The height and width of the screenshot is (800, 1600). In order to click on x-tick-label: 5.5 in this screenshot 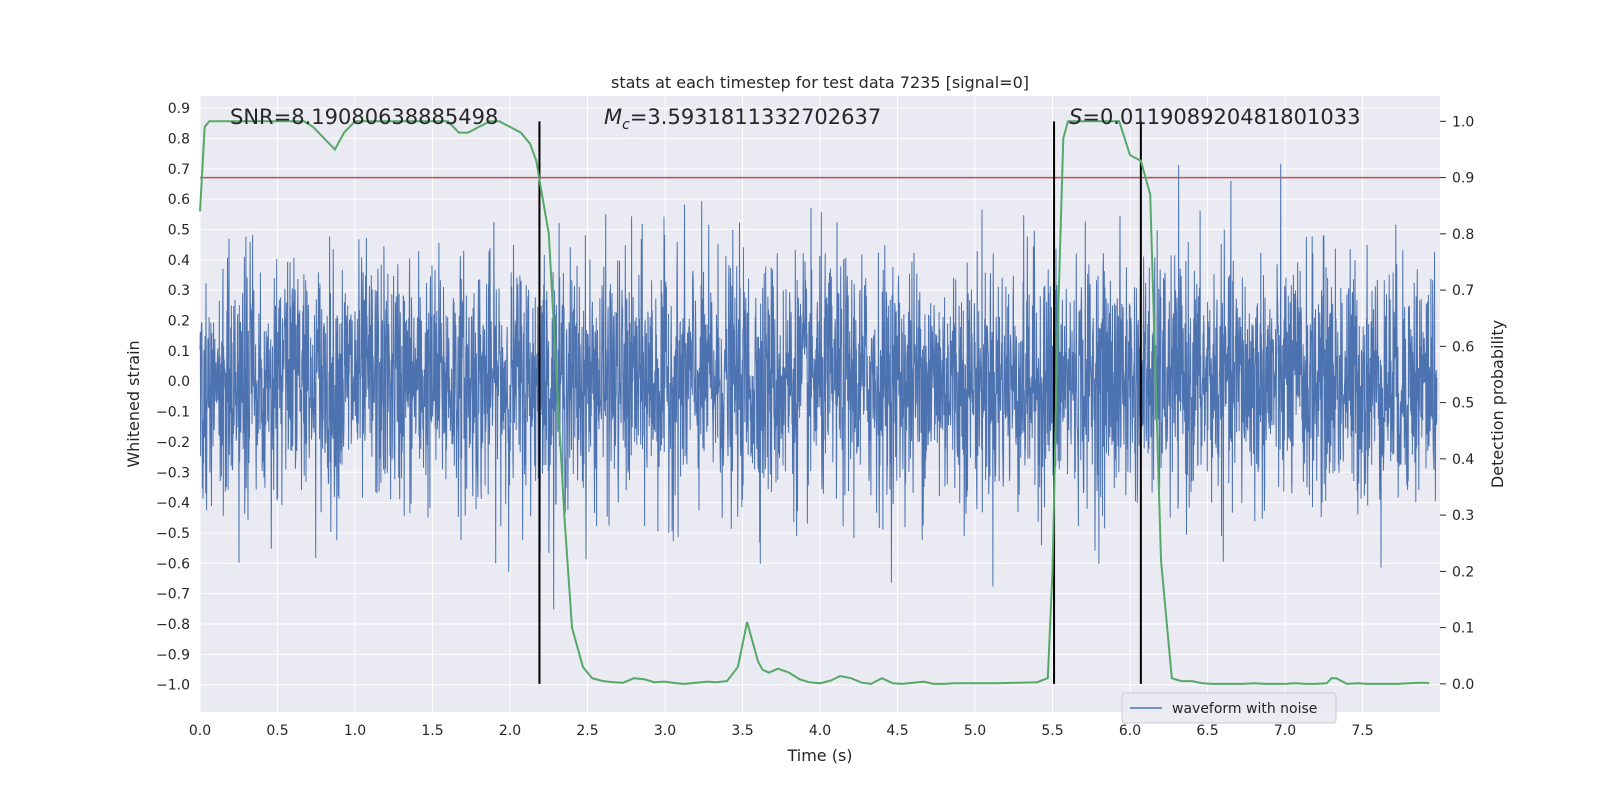, I will do `click(1052, 731)`.